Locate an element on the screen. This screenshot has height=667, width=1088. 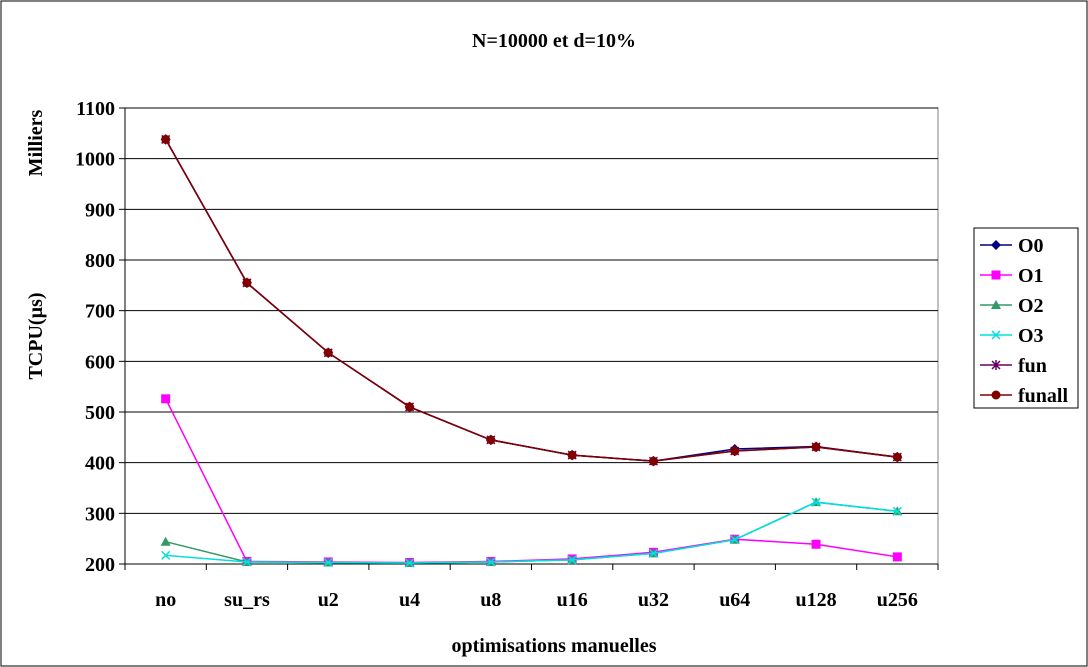
series-line is located at coordinates (531, 532).